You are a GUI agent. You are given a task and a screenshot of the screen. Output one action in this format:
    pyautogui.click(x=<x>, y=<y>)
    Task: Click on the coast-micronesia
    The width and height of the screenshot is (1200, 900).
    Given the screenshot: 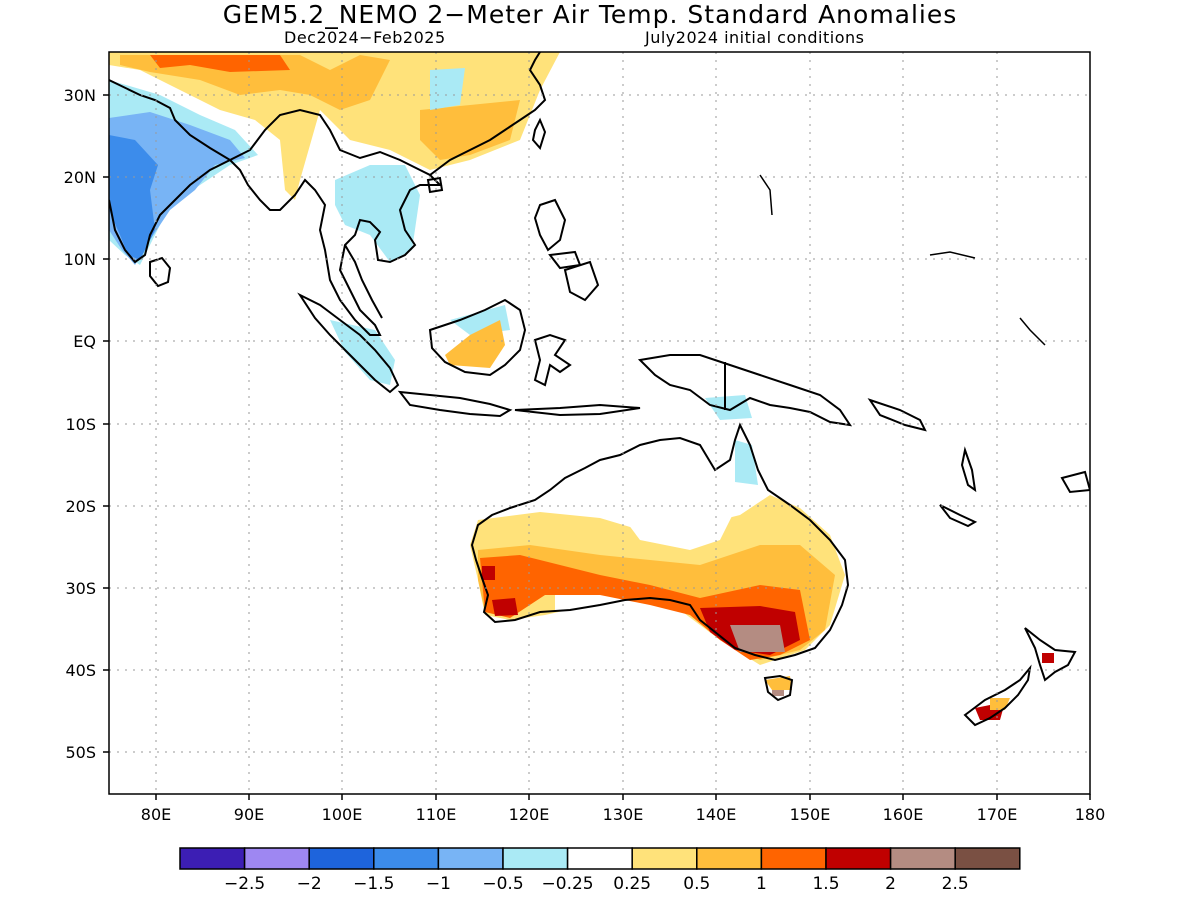 What is the action you would take?
    pyautogui.click(x=902, y=260)
    